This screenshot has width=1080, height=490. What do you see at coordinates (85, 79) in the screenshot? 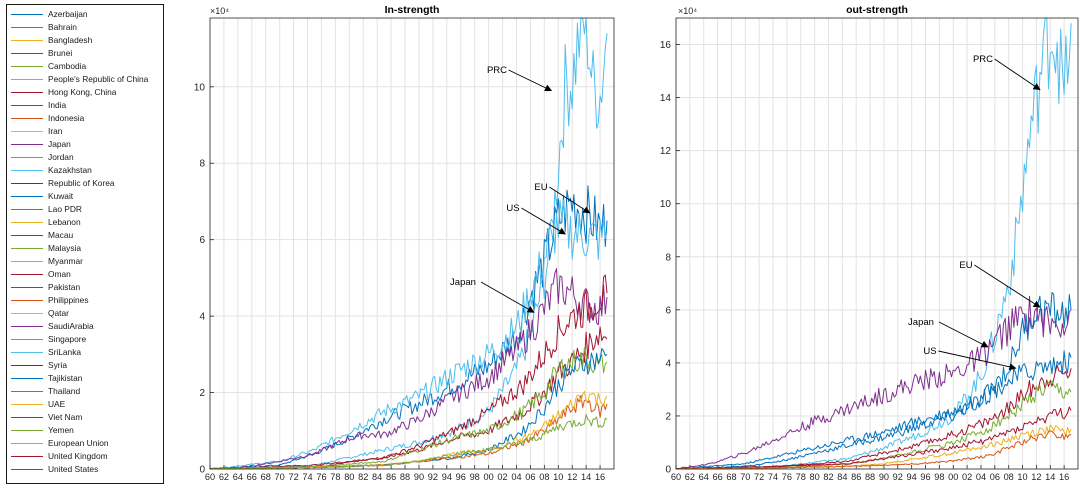
I see `legend-item: People's Republic of China` at bounding box center [85, 79].